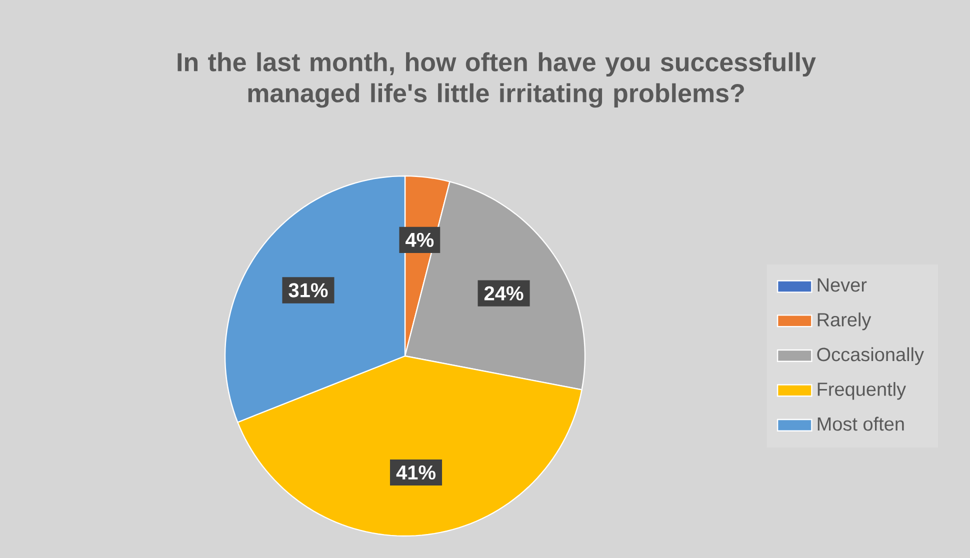 This screenshot has height=558, width=970. I want to click on legend-label: Frequently, so click(862, 391).